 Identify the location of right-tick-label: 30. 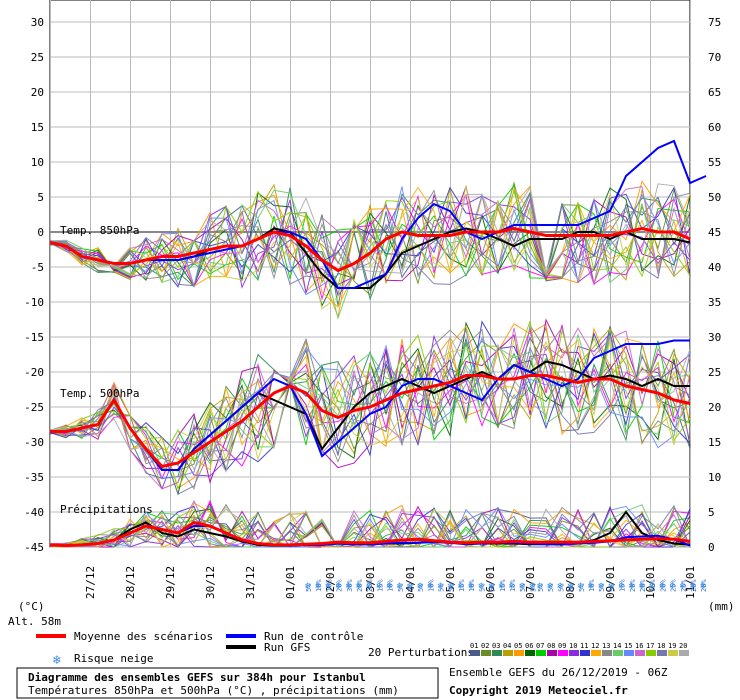
(714, 337).